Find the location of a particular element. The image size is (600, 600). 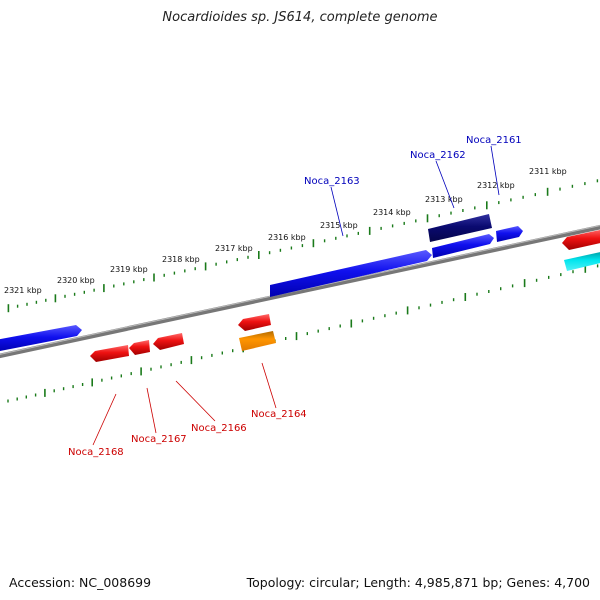

gene-label-noca-2167: Noca_2167 is located at coordinates (159, 439).